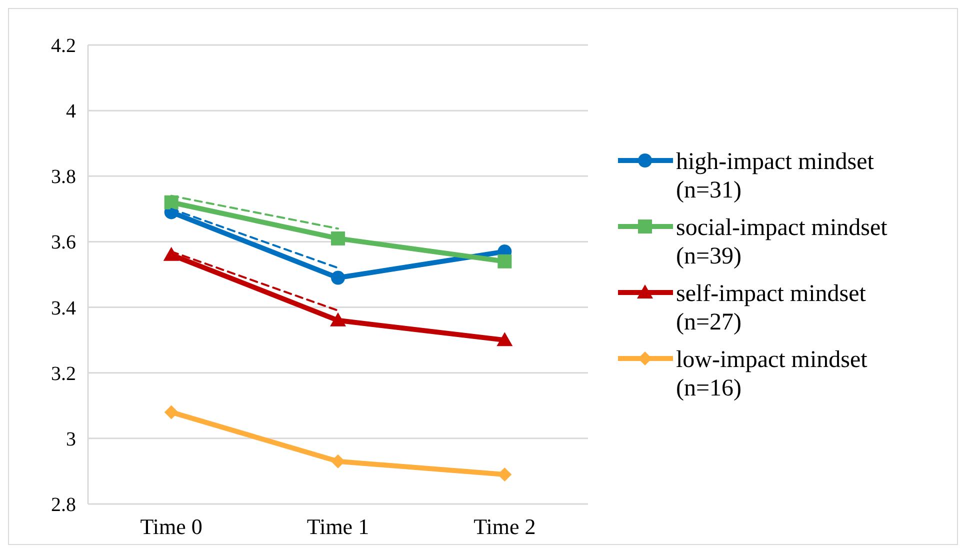 The image size is (966, 553). What do you see at coordinates (71, 439) in the screenshot?
I see `y-tick-label: 3` at bounding box center [71, 439].